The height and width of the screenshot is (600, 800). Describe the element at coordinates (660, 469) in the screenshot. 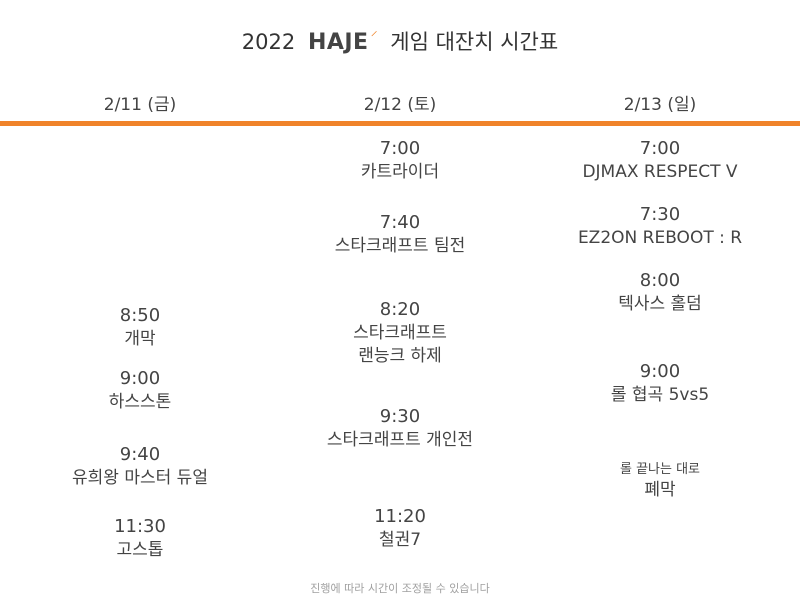

I see `event-time: 롤 끝나는 대로` at that location.